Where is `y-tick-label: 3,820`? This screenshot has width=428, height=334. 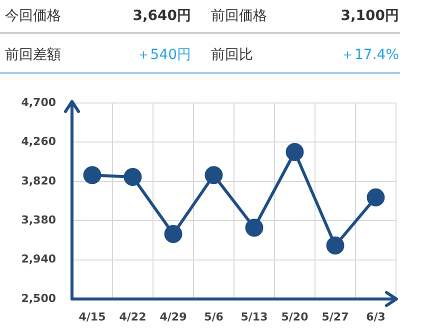 y-tick-label: 3,820 is located at coordinates (38, 181).